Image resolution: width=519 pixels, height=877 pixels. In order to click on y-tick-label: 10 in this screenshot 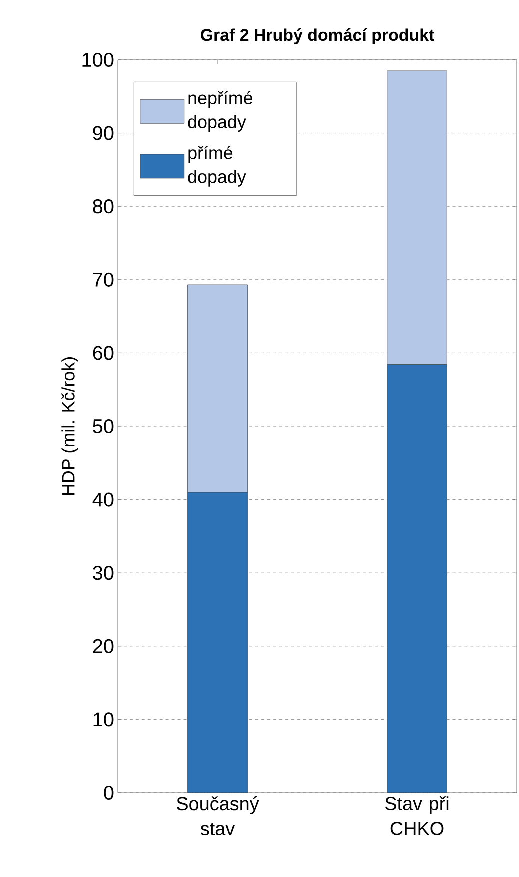, I will do `click(104, 719)`.